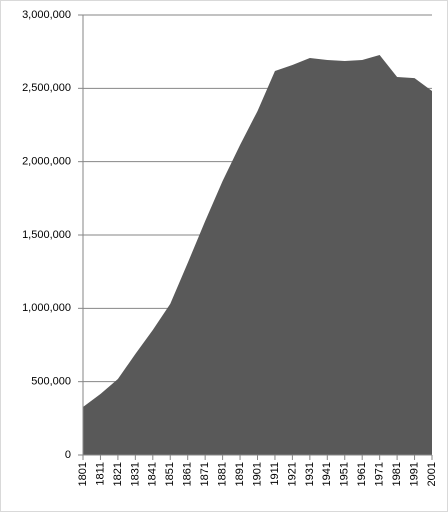  What do you see at coordinates (135, 474) in the screenshot?
I see `x-tick-label: 1831` at bounding box center [135, 474].